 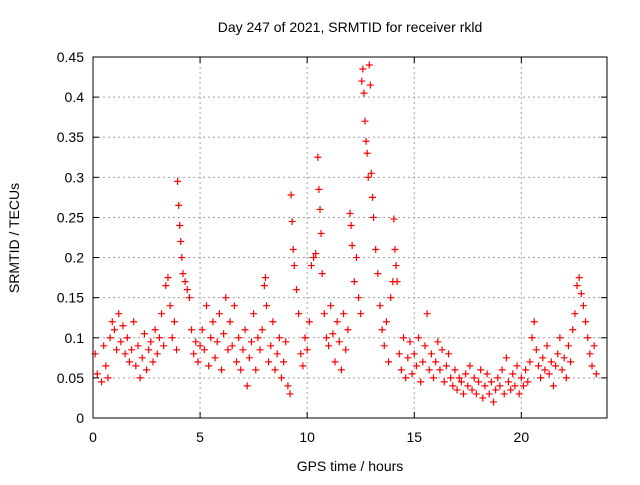 I want to click on y-axis-label: SRMTID / TECUs, so click(x=14, y=238).